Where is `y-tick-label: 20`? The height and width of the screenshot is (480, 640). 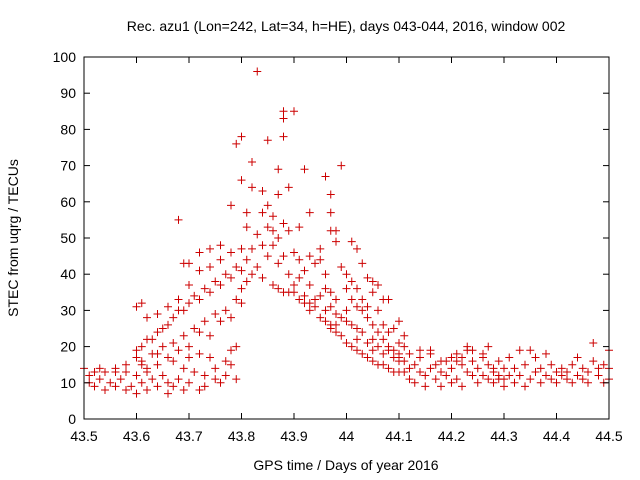 y-tick-label: 20 is located at coordinates (68, 347).